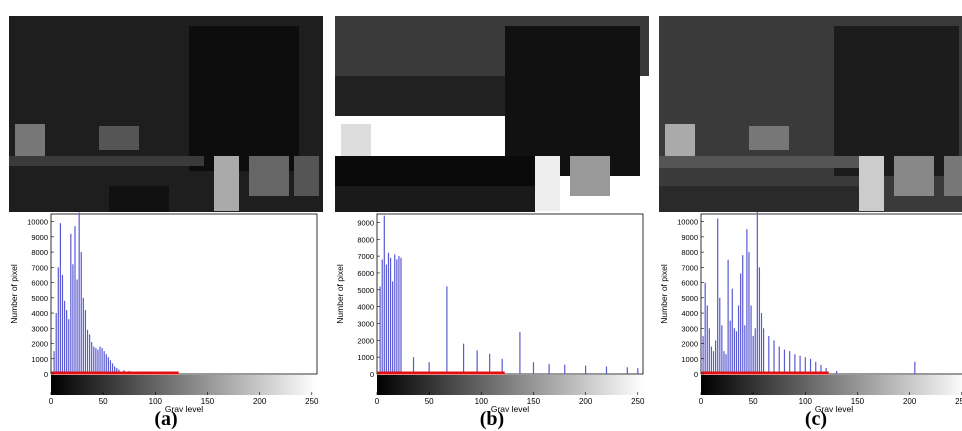 The height and width of the screenshot is (431, 962). Describe the element at coordinates (37, 222) in the screenshot. I see `y-tick-label: 10000` at that location.